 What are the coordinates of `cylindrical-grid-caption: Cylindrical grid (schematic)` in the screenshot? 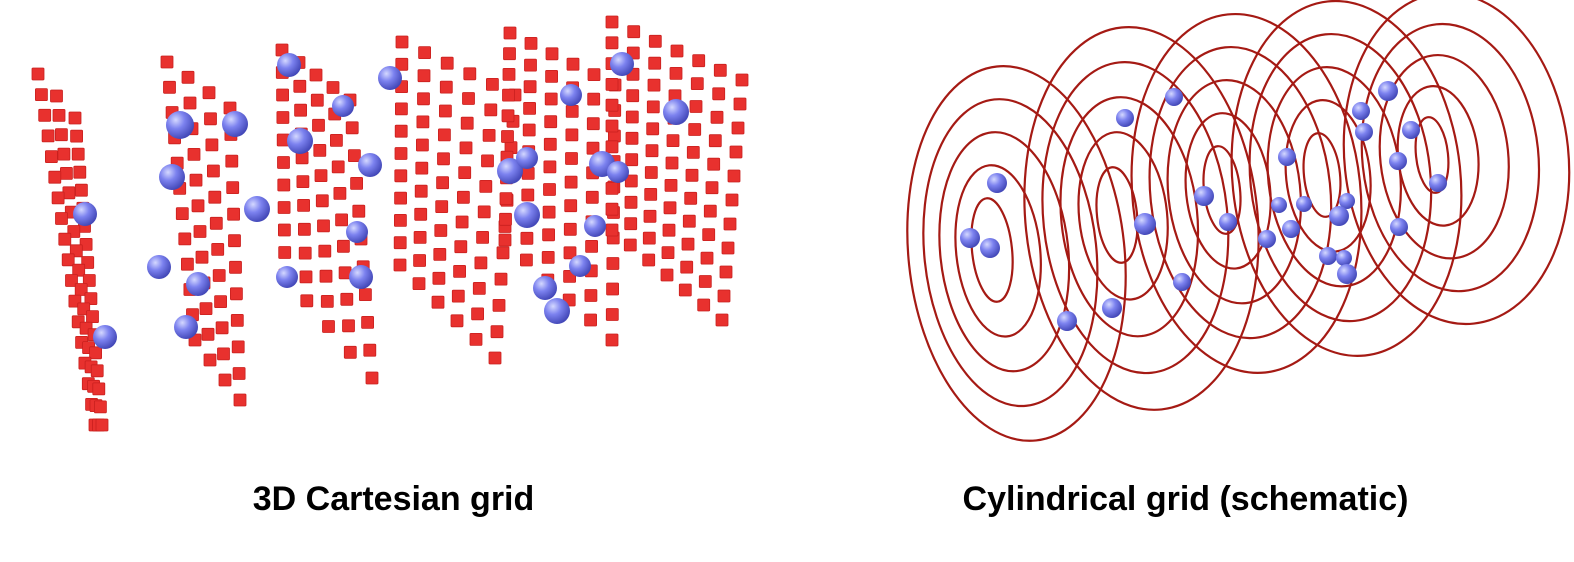 It's located at (1185, 499).